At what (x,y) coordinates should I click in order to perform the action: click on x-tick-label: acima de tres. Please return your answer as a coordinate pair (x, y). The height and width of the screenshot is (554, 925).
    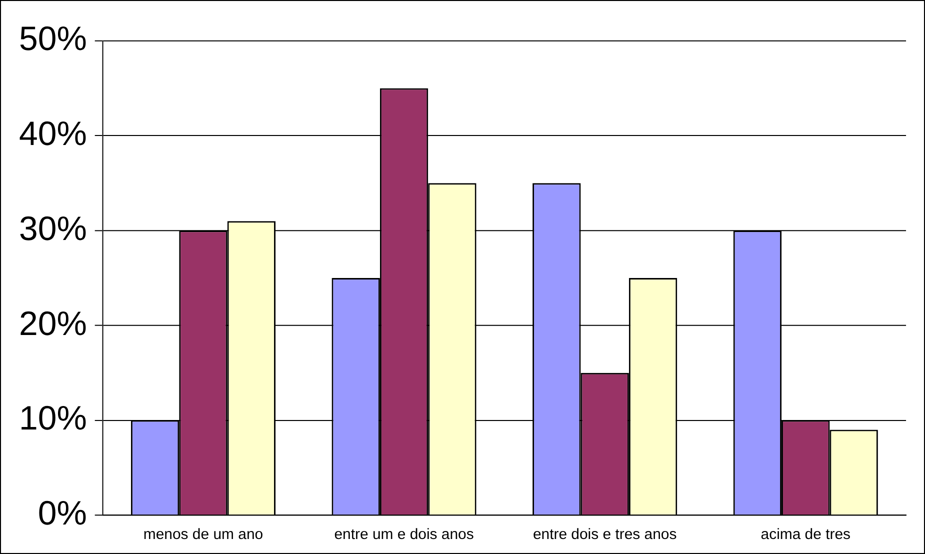
    Looking at the image, I should click on (805, 535).